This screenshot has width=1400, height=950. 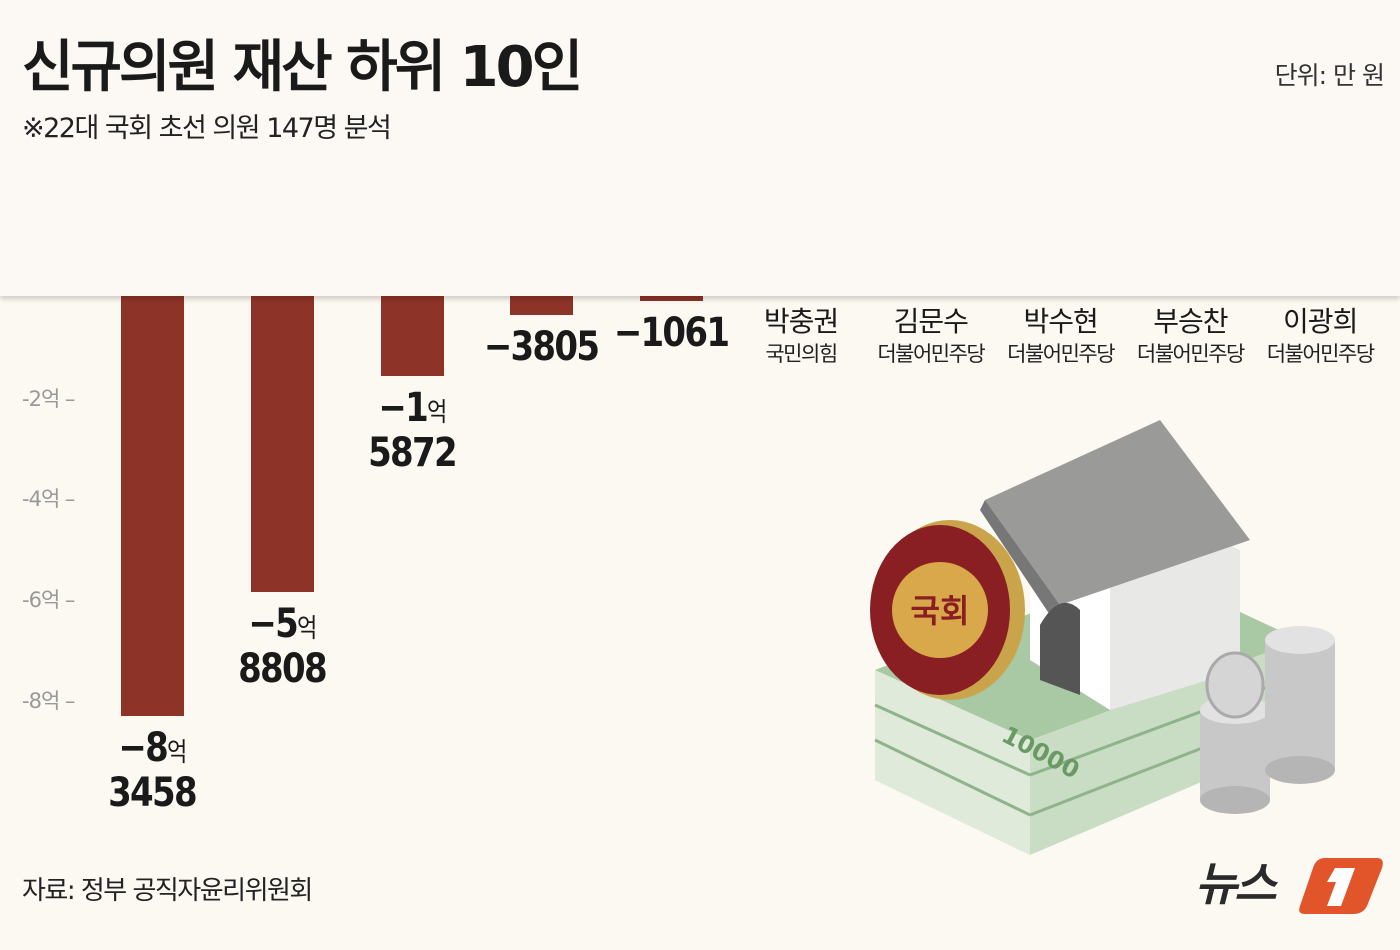 I want to click on coin-stack-icon, so click(x=1267, y=720).